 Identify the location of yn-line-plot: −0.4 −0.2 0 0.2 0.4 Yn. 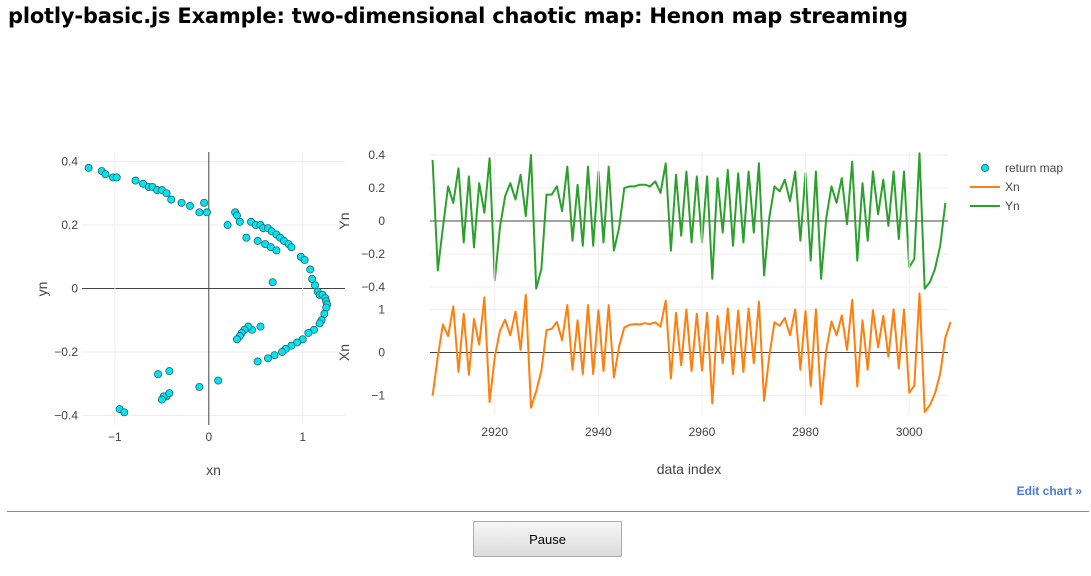
(642, 221).